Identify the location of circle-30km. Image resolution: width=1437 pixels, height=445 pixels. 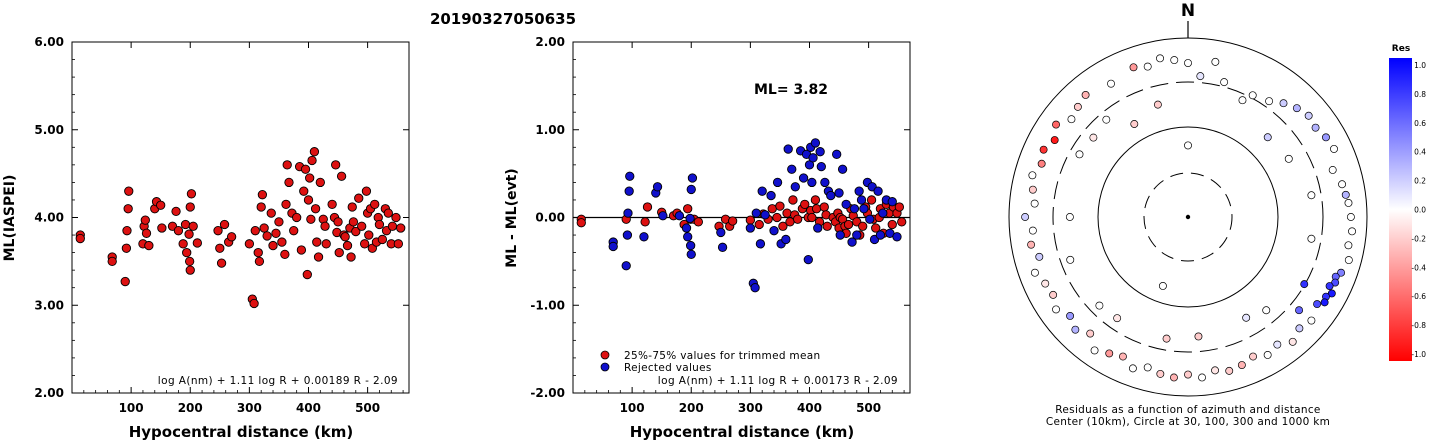
(1188, 217).